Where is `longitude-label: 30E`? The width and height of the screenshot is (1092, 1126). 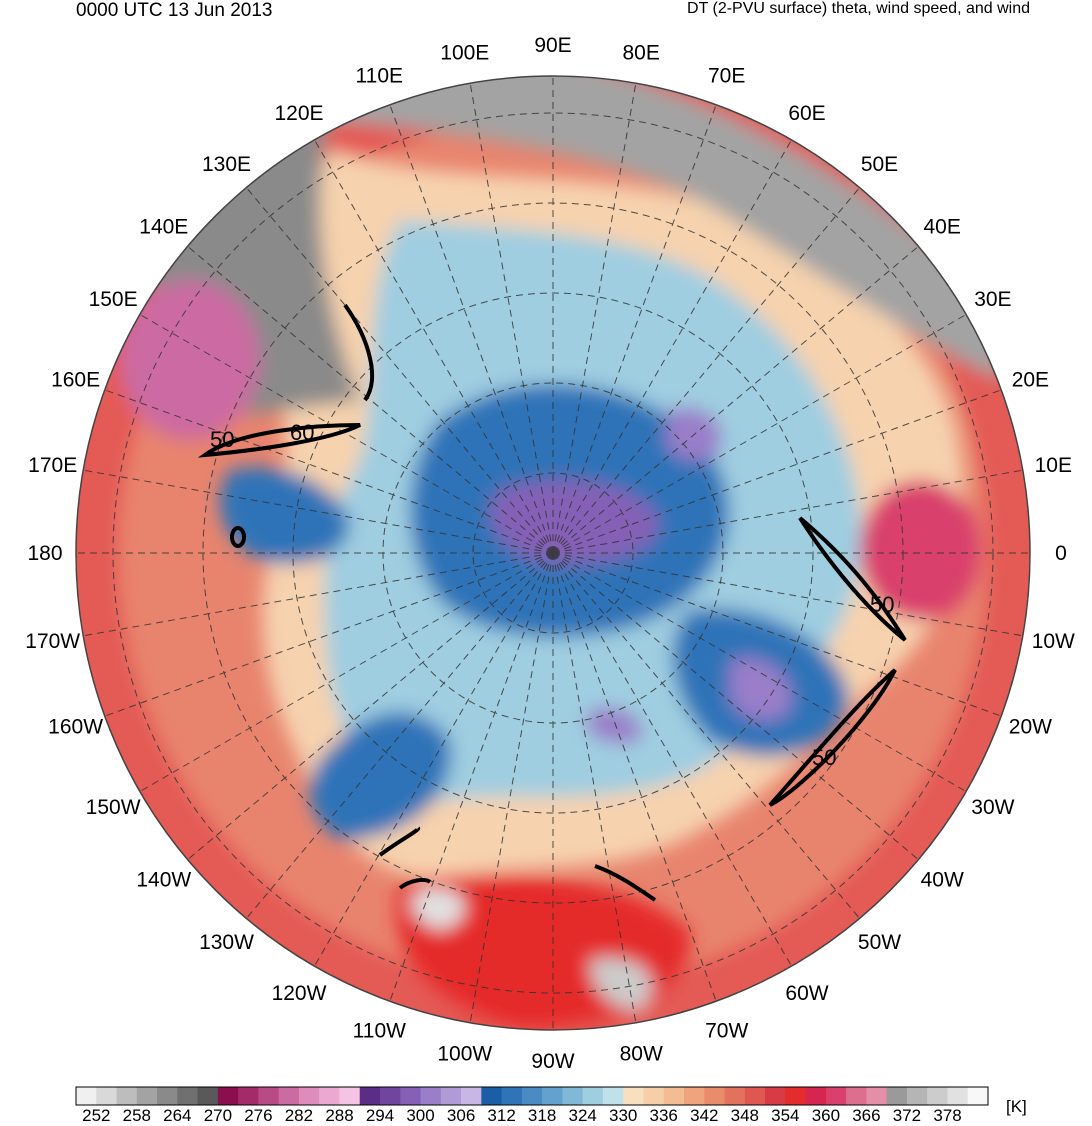 longitude-label: 30E is located at coordinates (992, 299).